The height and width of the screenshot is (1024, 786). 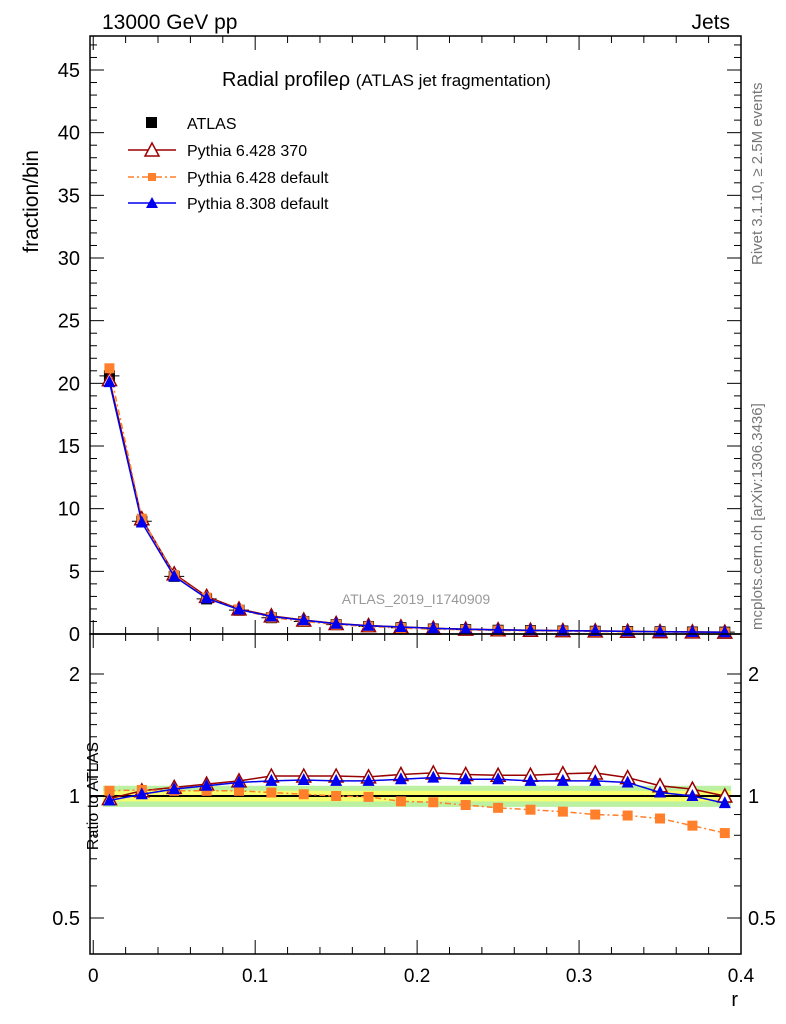 What do you see at coordinates (416, 599) in the screenshot?
I see `analysis-watermark: ATLAS_2019_I1740909` at bounding box center [416, 599].